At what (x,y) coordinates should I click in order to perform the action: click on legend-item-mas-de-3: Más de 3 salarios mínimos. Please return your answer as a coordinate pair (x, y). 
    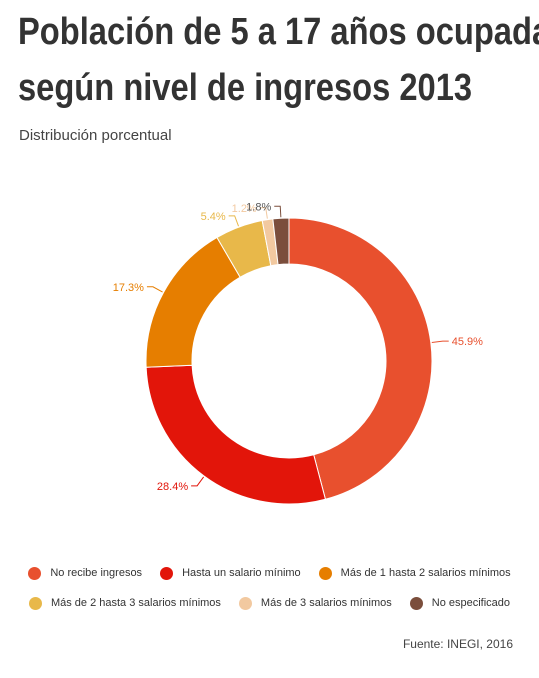
    Looking at the image, I should click on (315, 603).